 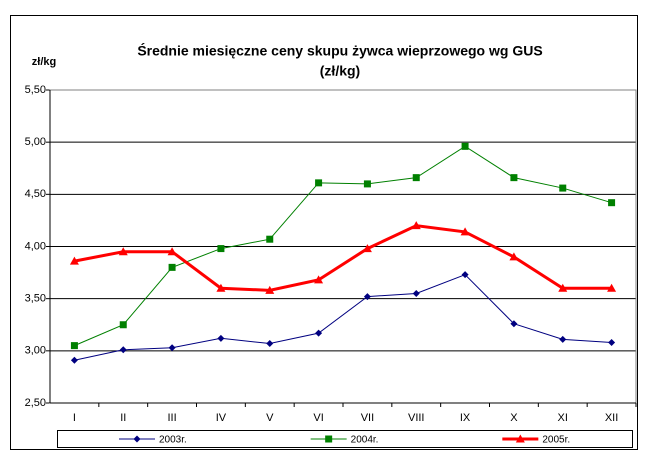 I want to click on y-tick-label: 4,00, so click(x=35, y=246).